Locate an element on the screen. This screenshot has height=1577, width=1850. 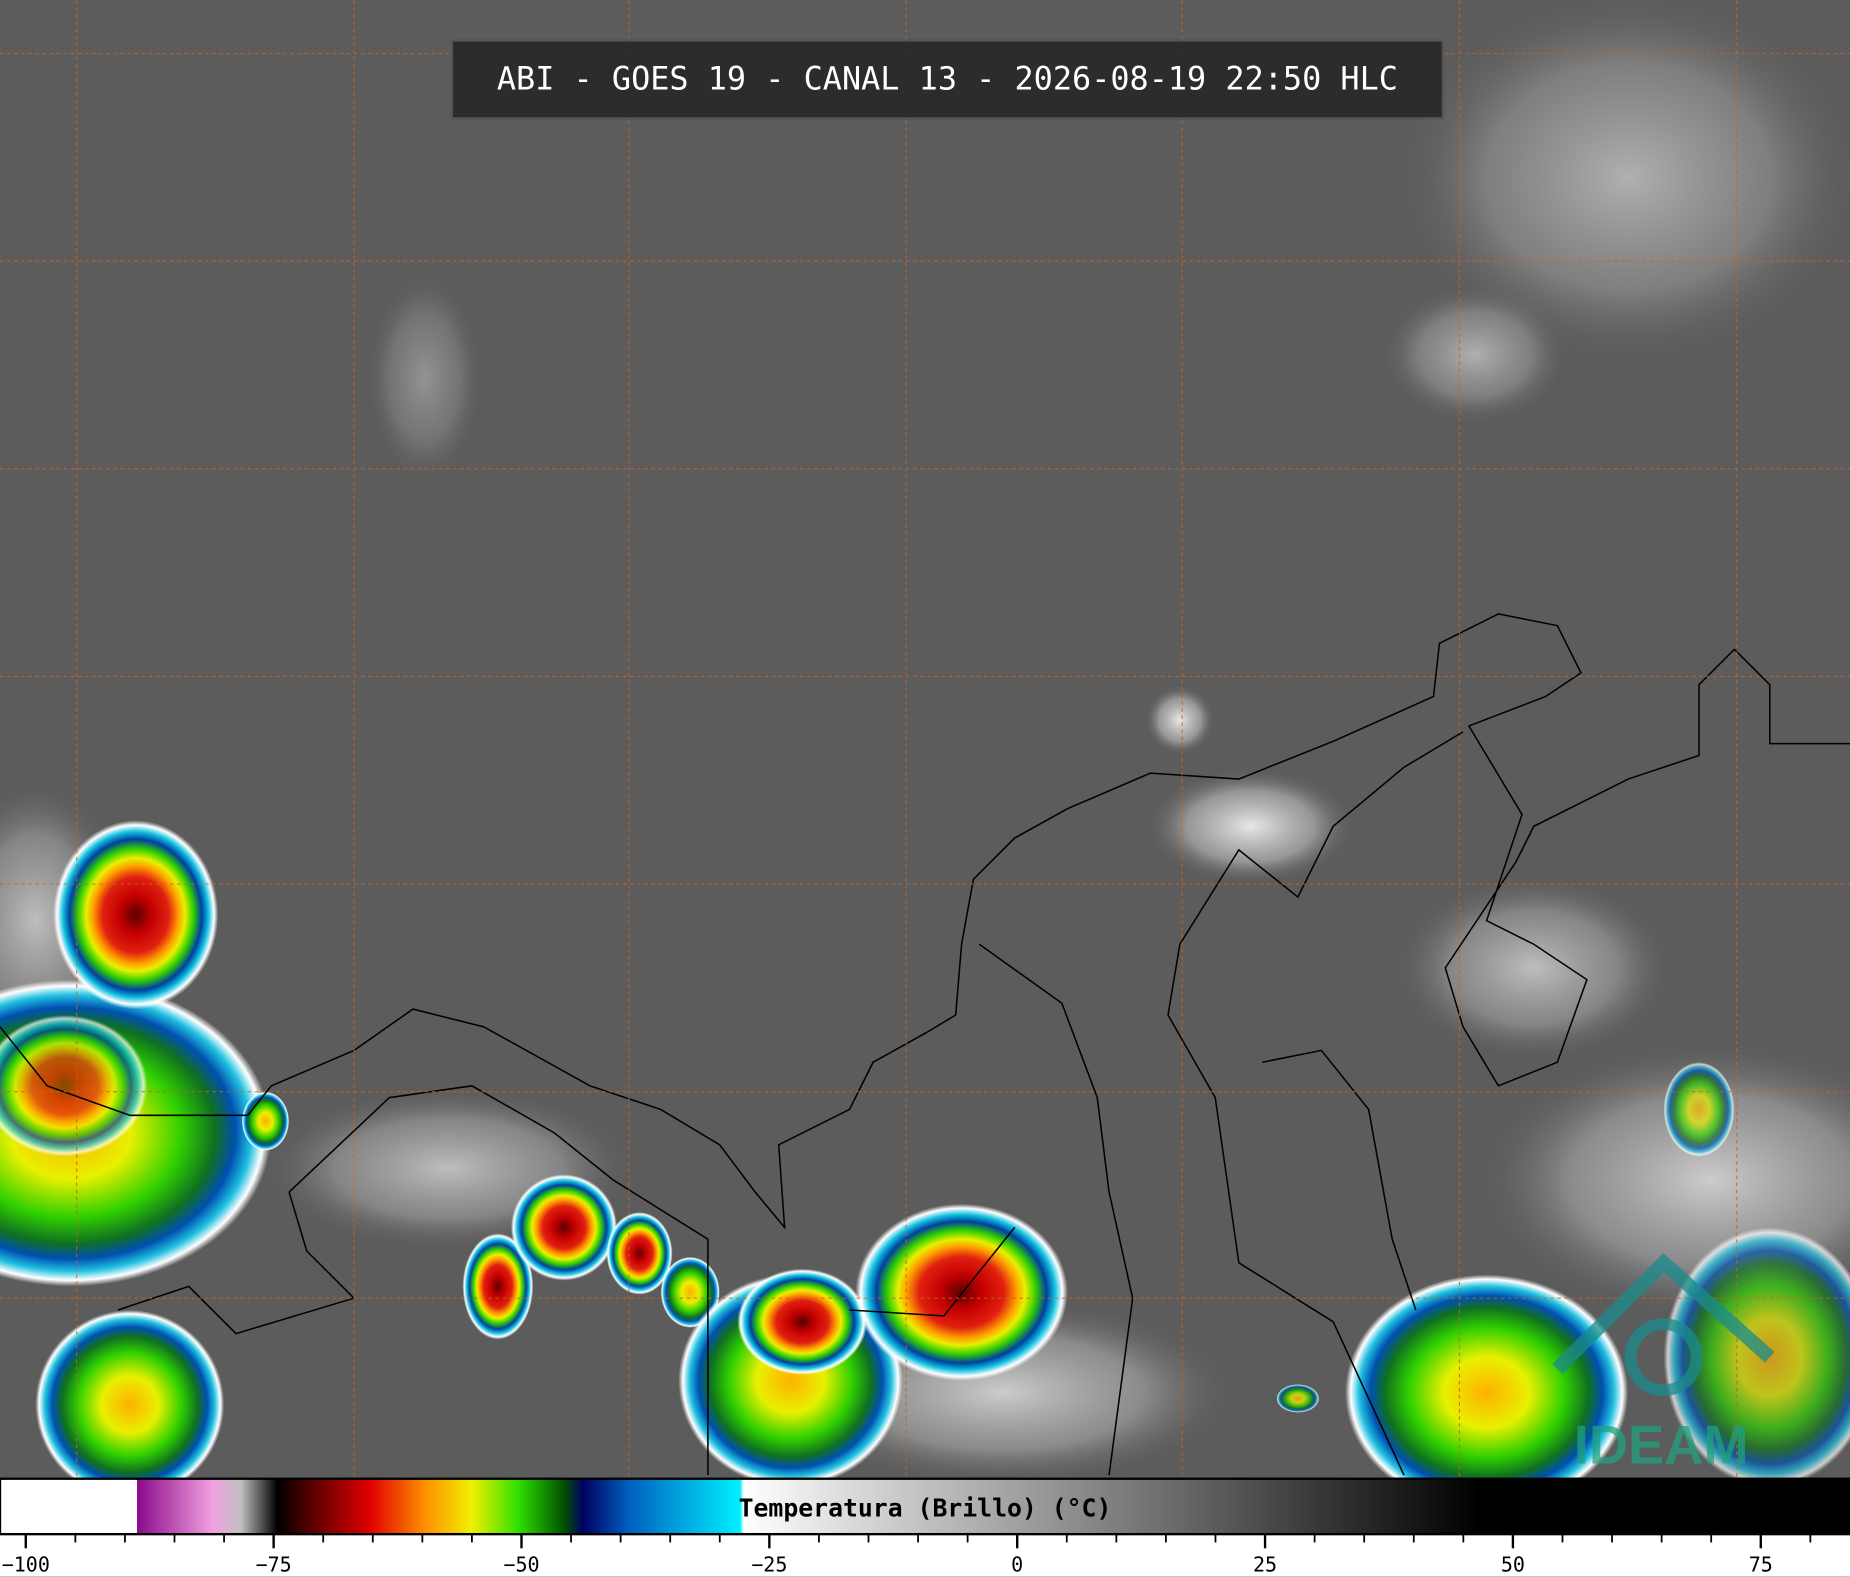
tick-label: −50 is located at coordinates (521, 1565).